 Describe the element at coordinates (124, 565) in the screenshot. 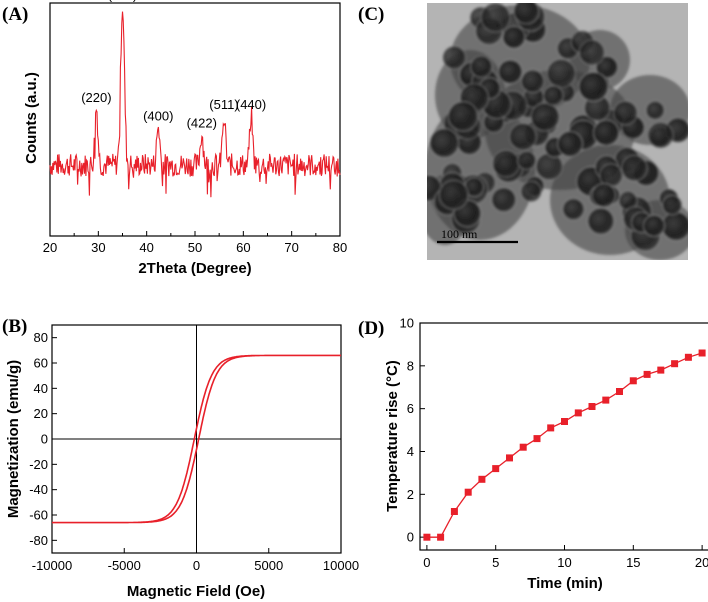

I see `hysteresis-x-tick-label: -5000` at that location.